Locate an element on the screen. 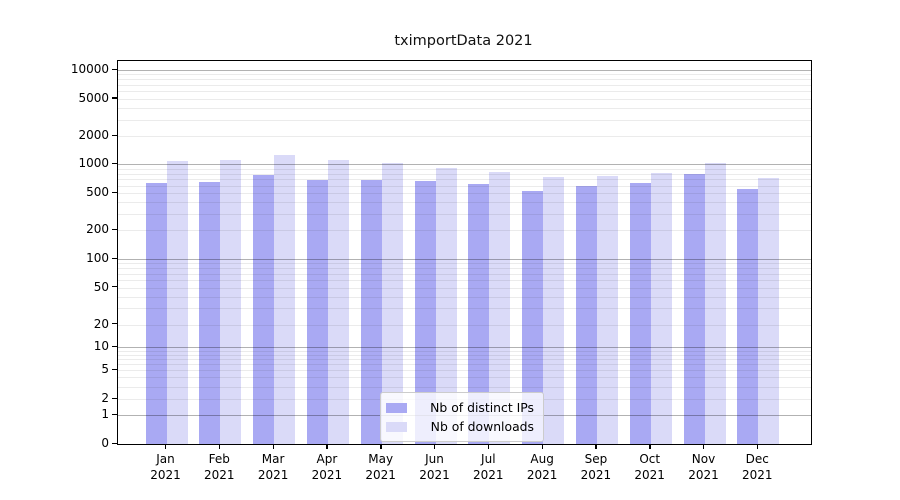  legend: Nb of distinct IPs Nb of downloads is located at coordinates (462, 417).